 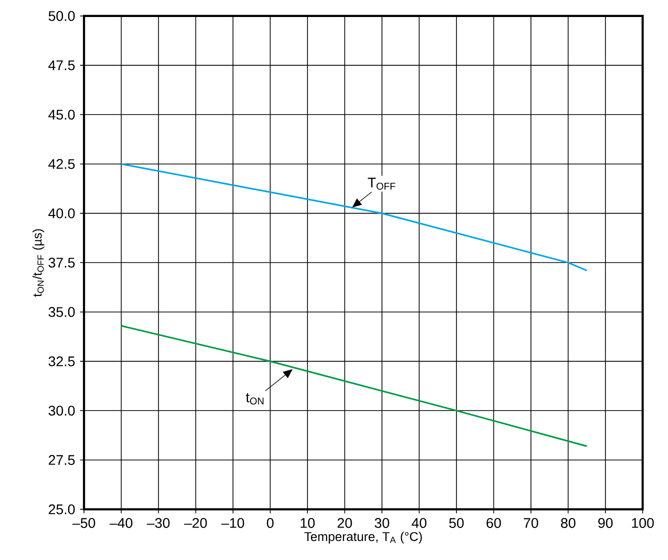 What do you see at coordinates (61, 312) in the screenshot?
I see `y-tick-label: 35.0` at bounding box center [61, 312].